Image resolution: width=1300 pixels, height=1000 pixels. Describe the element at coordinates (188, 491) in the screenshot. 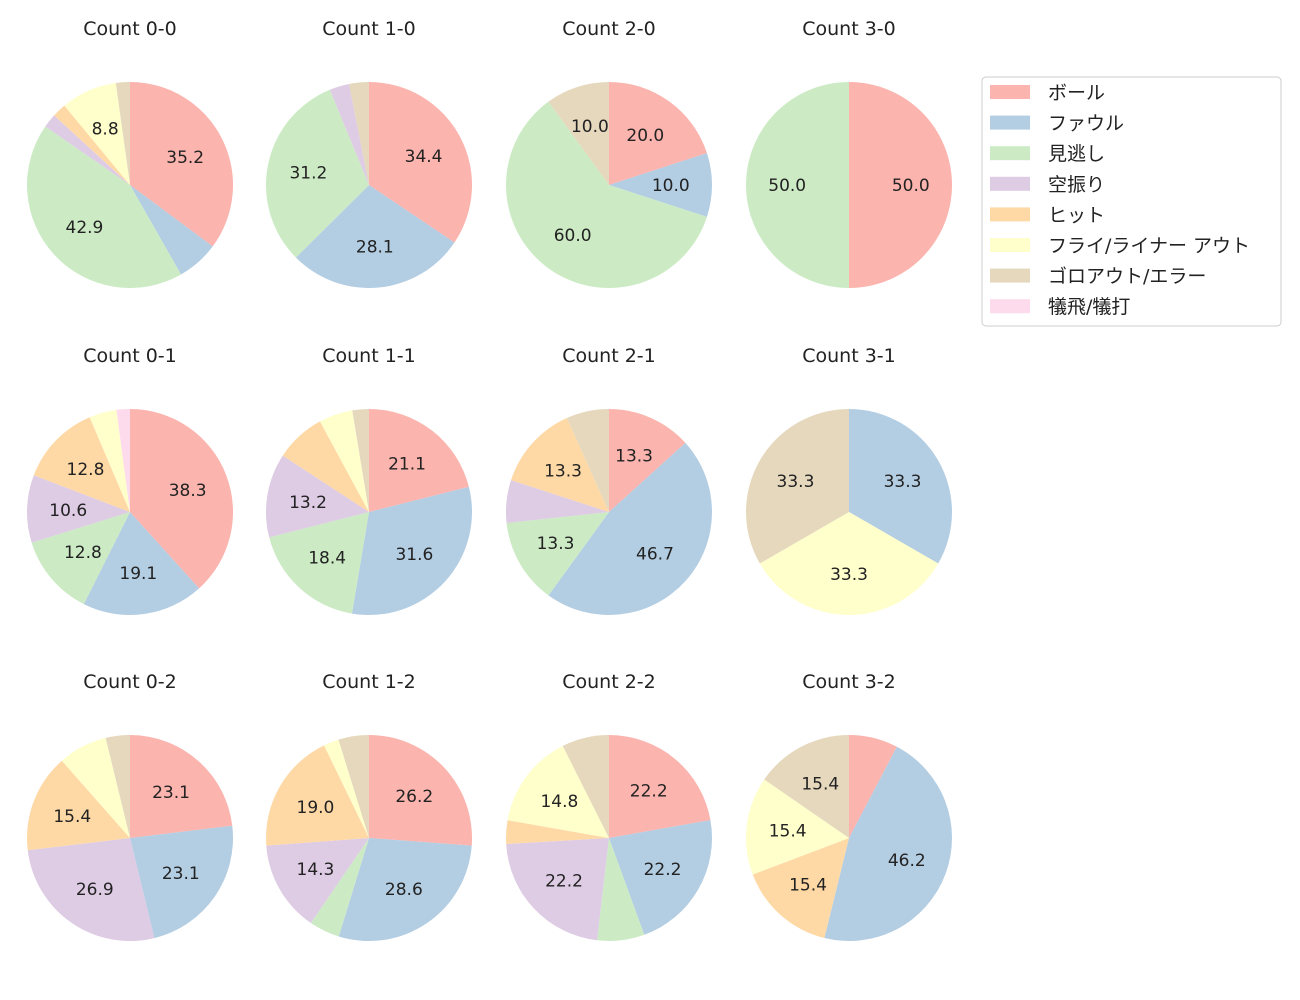

I see `slice-label: 38.3` at that location.